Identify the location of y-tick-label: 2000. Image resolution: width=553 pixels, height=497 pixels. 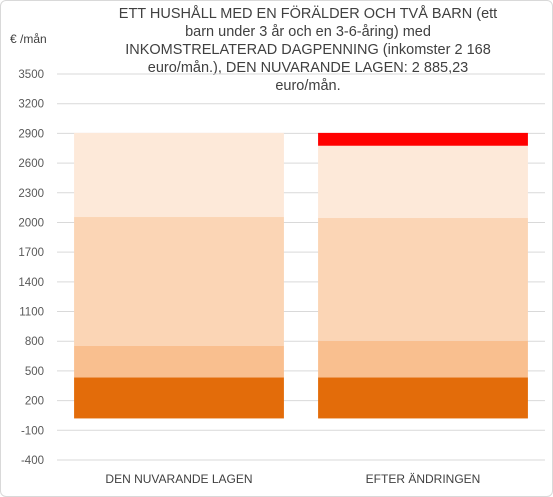
(31, 223).